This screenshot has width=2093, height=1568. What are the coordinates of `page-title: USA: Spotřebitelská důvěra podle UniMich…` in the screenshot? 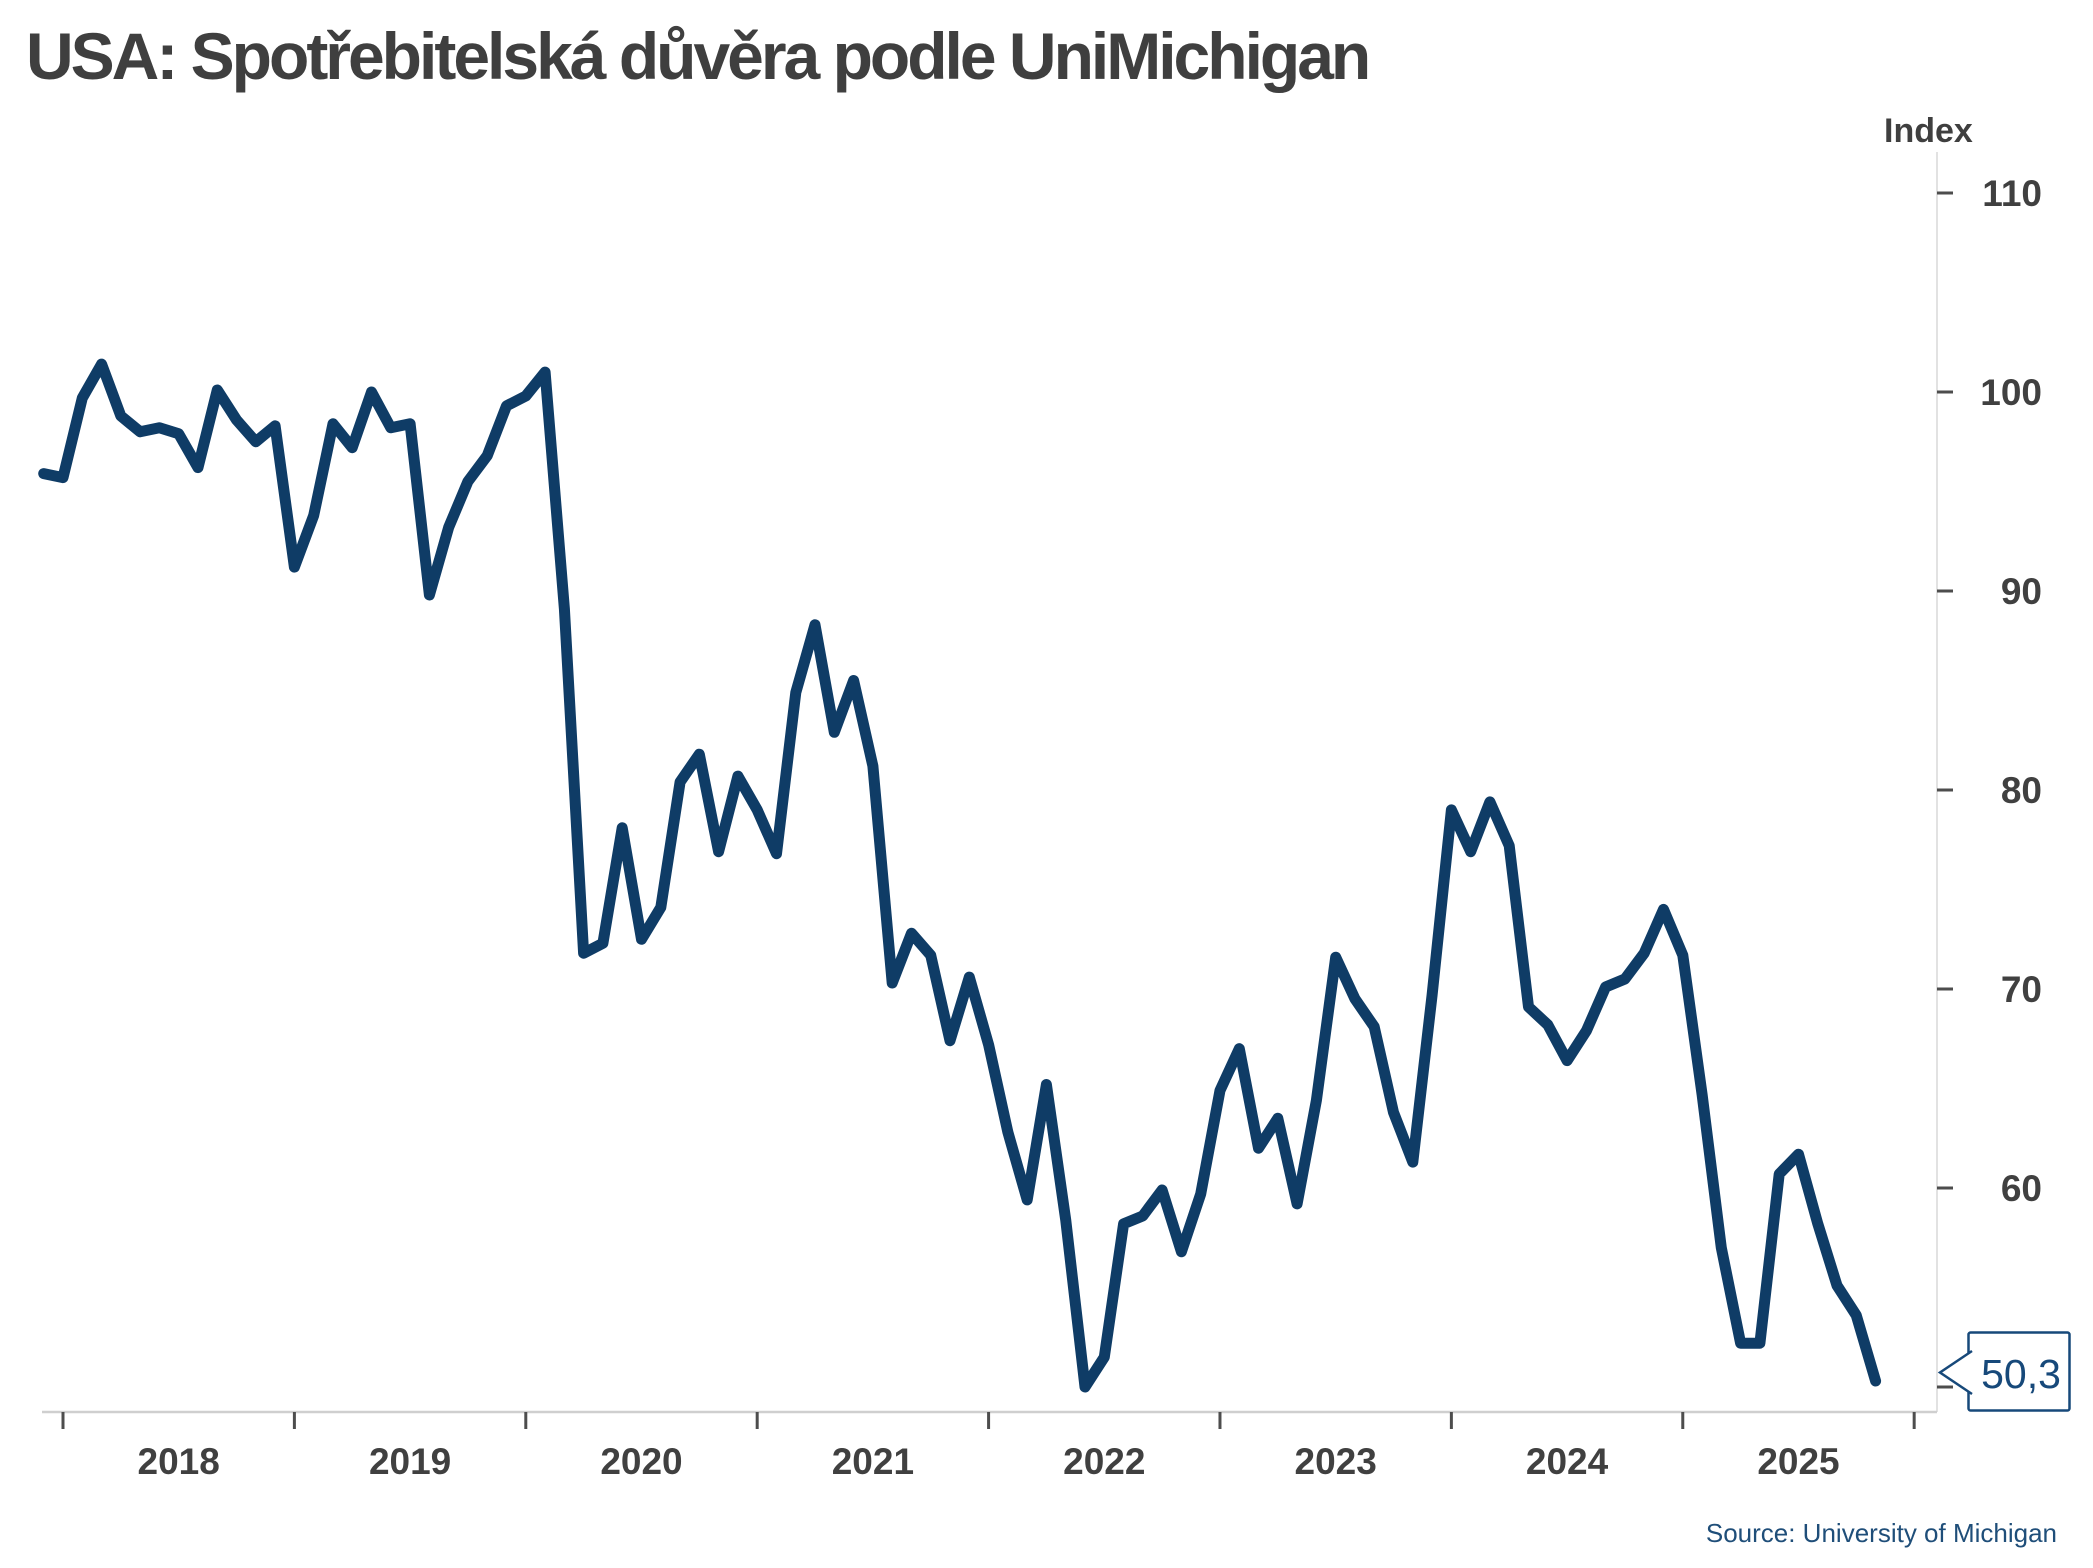 It's located at (698, 56).